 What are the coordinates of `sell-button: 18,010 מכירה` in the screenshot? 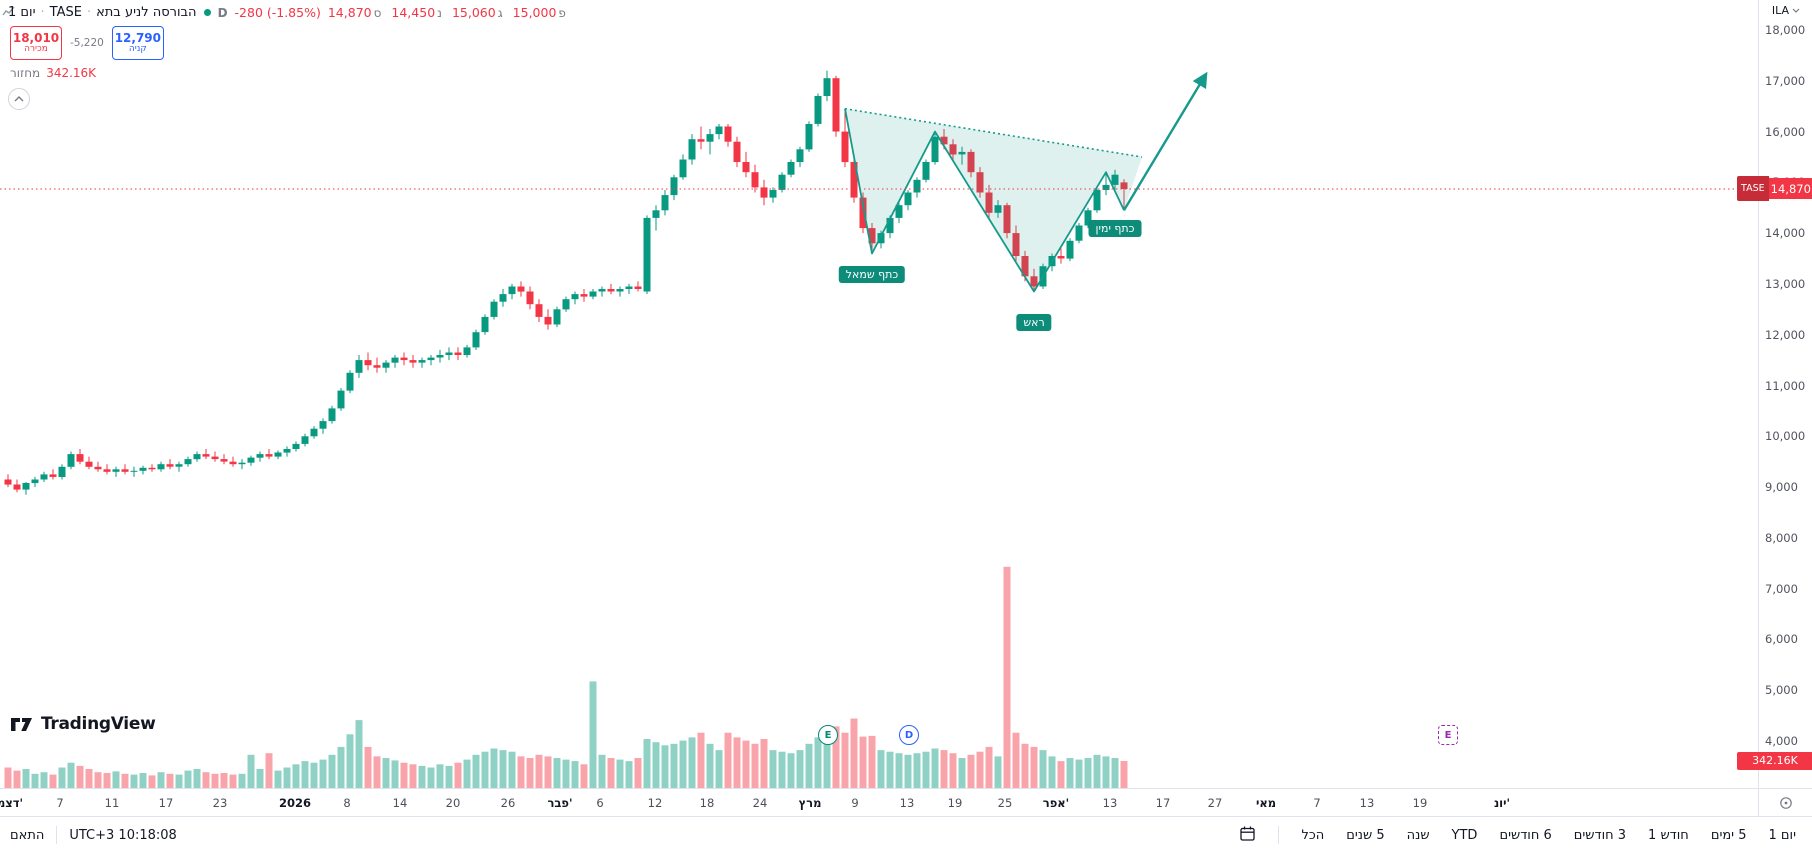 It's located at (36, 43).